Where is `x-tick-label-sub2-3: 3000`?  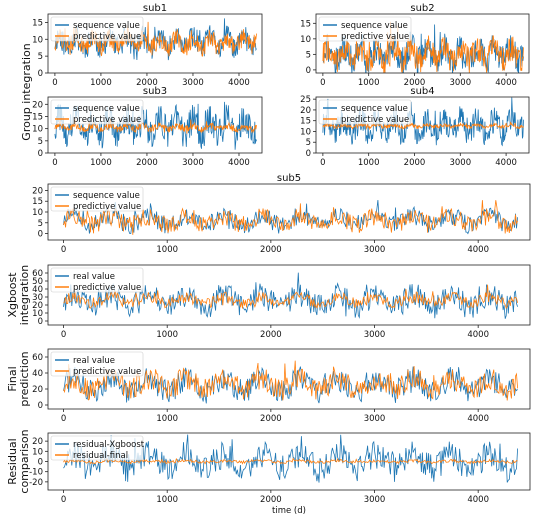
x-tick-label-sub2-3: 3000 is located at coordinates (460, 83).